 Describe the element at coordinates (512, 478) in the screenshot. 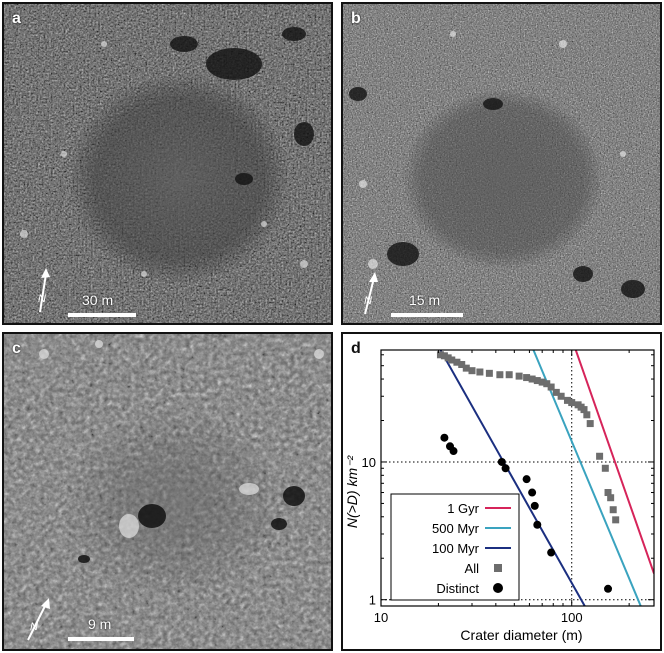

I see `model-line-100-myr` at that location.